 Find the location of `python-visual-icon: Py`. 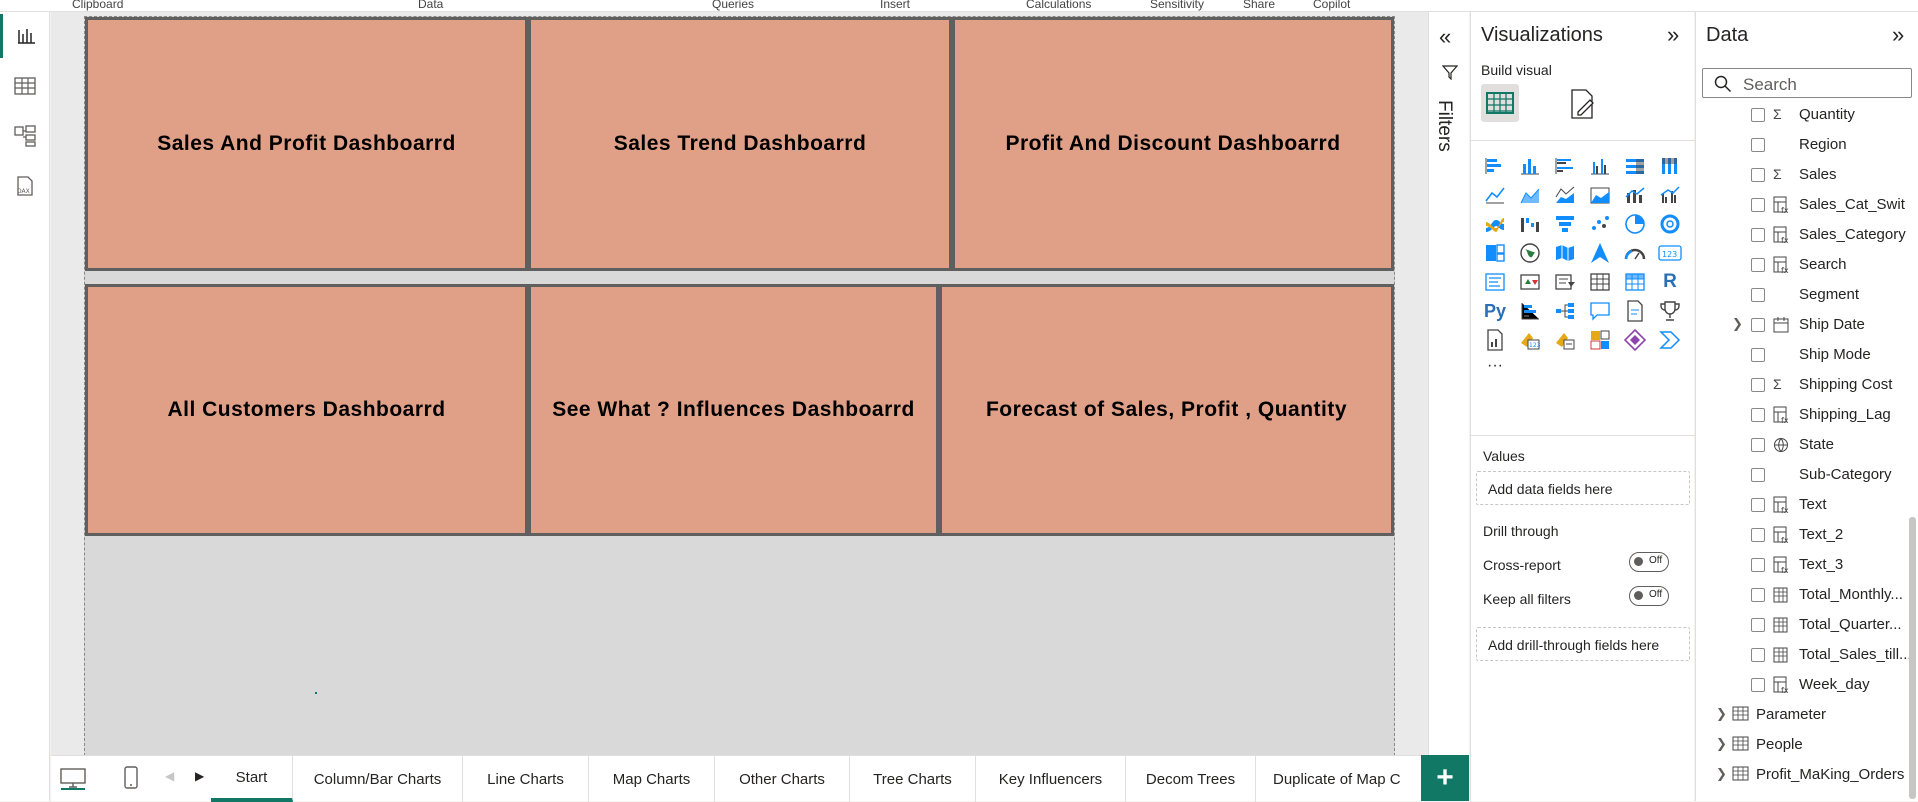

python-visual-icon: Py is located at coordinates (1495, 310).